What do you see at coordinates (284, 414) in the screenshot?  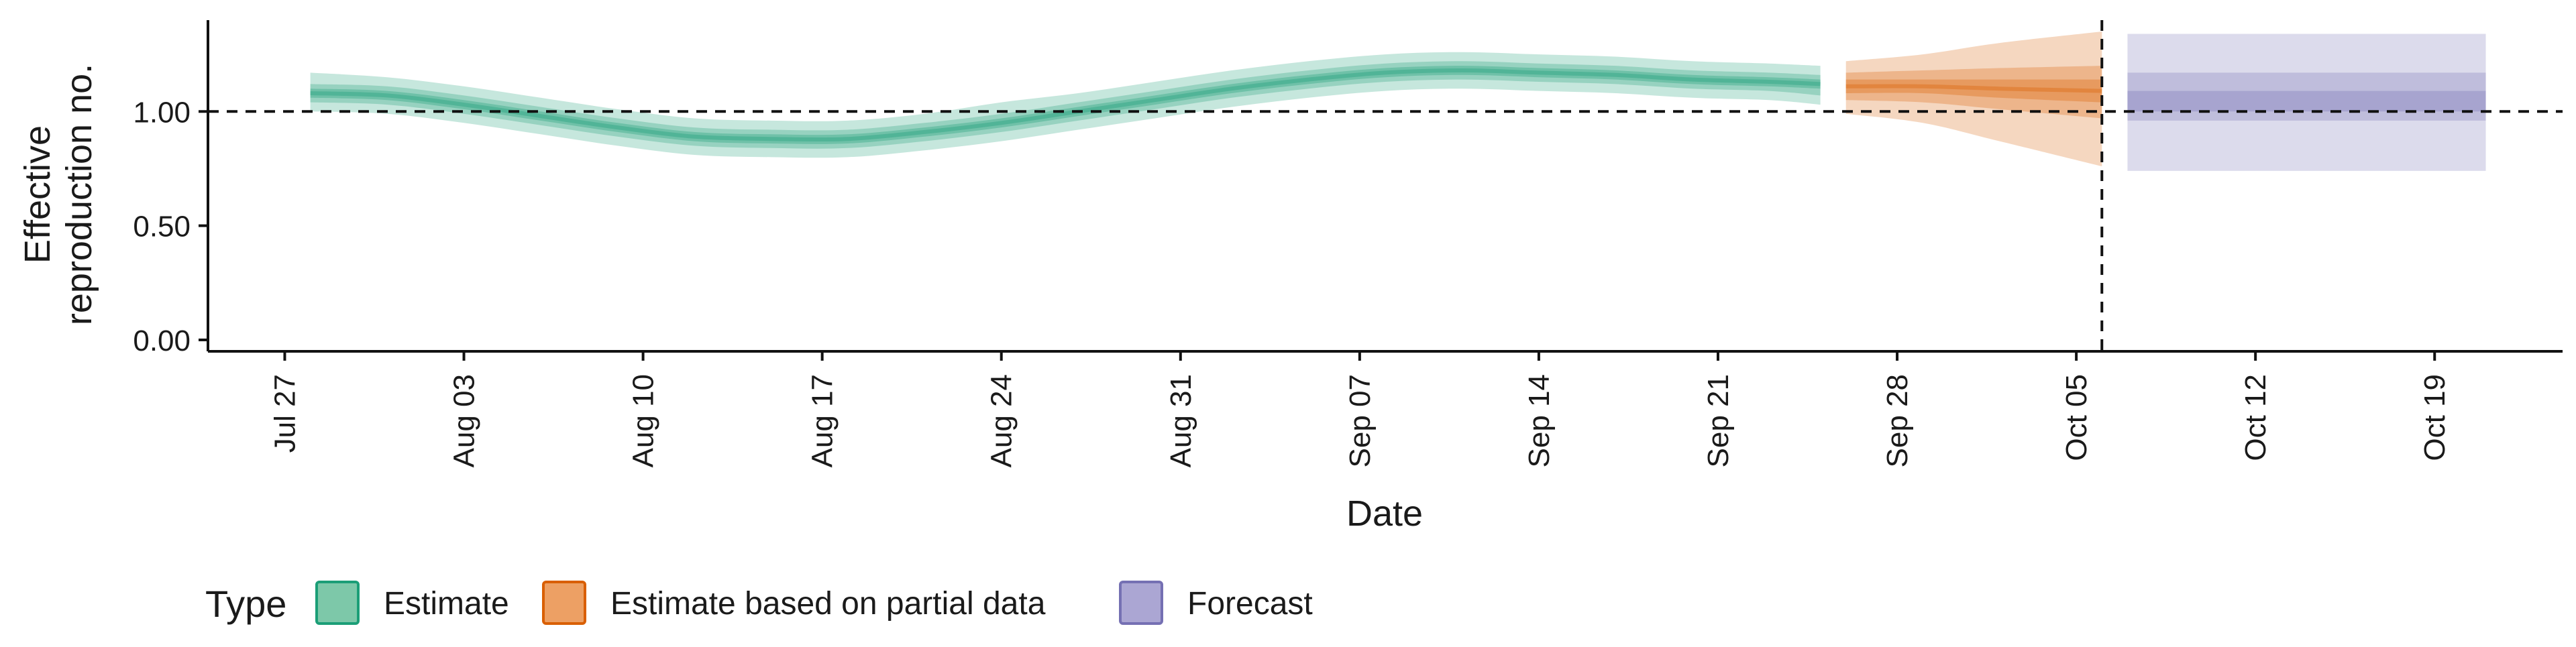 I see `x-tick-label: Jul 27` at bounding box center [284, 414].